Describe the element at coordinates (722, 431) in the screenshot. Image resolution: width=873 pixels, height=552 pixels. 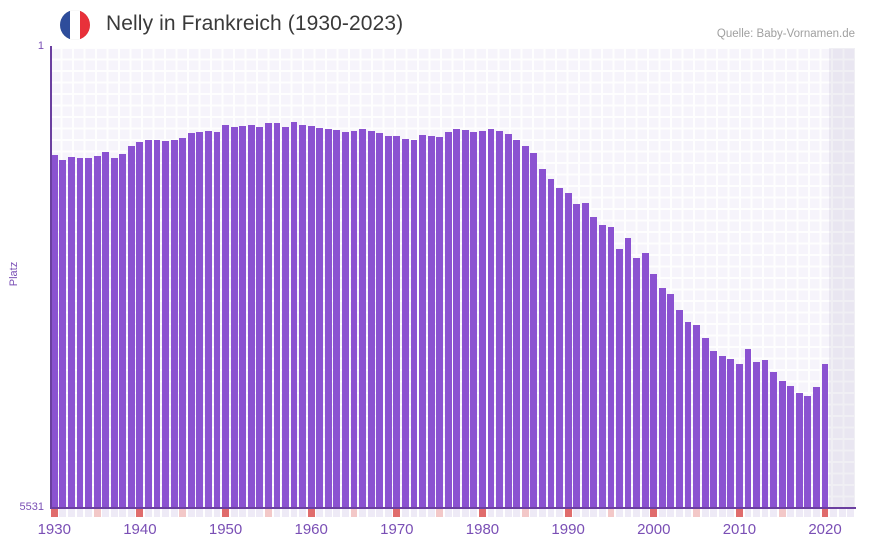
I see `bar-2008` at that location.